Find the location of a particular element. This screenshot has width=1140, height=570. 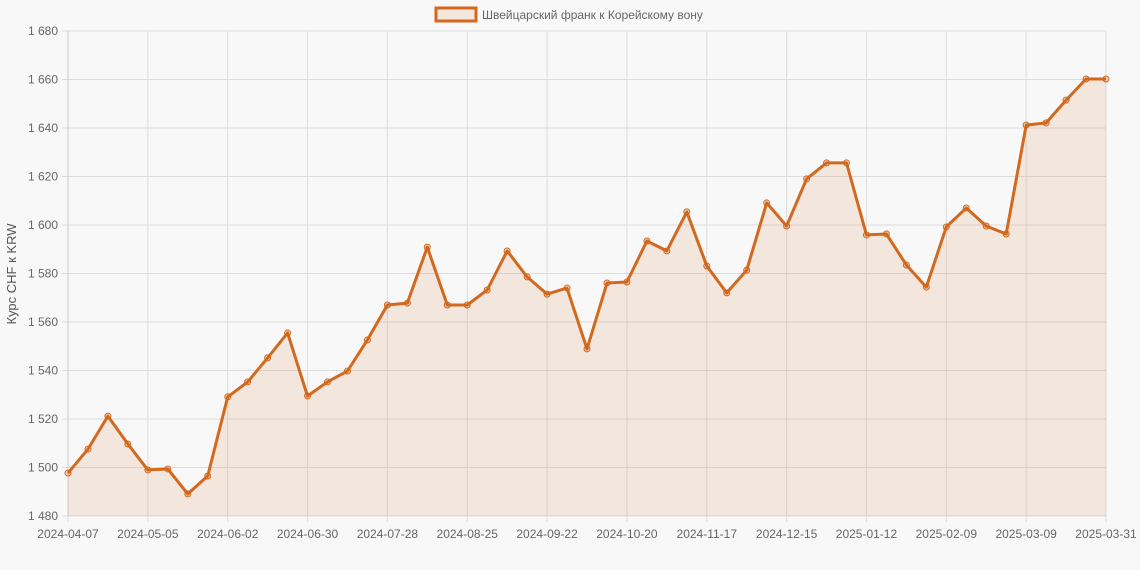

y-tick-label: 1 620 is located at coordinates (43, 177).